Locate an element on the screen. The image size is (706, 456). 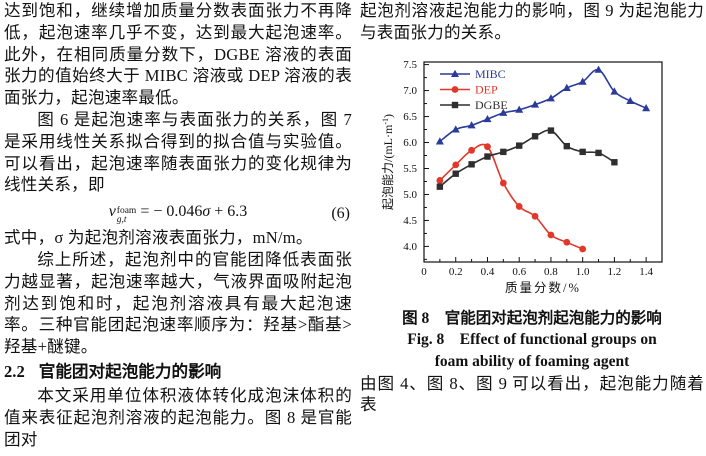
svg-text: 质量分数/% is located at coordinates (543, 287).